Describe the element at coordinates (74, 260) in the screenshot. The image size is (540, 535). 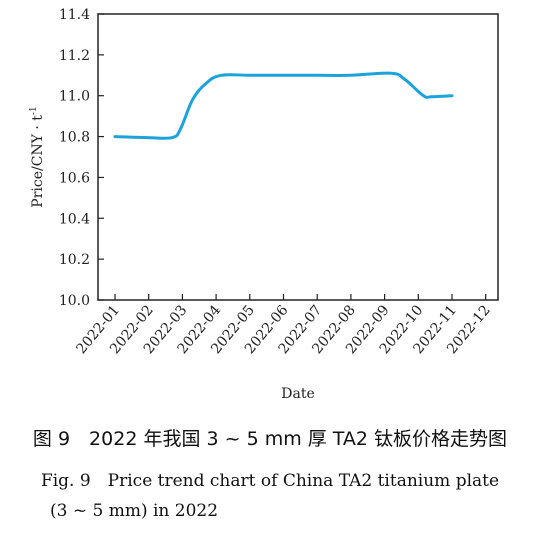
I see `y-tick-label: 10.2` at that location.